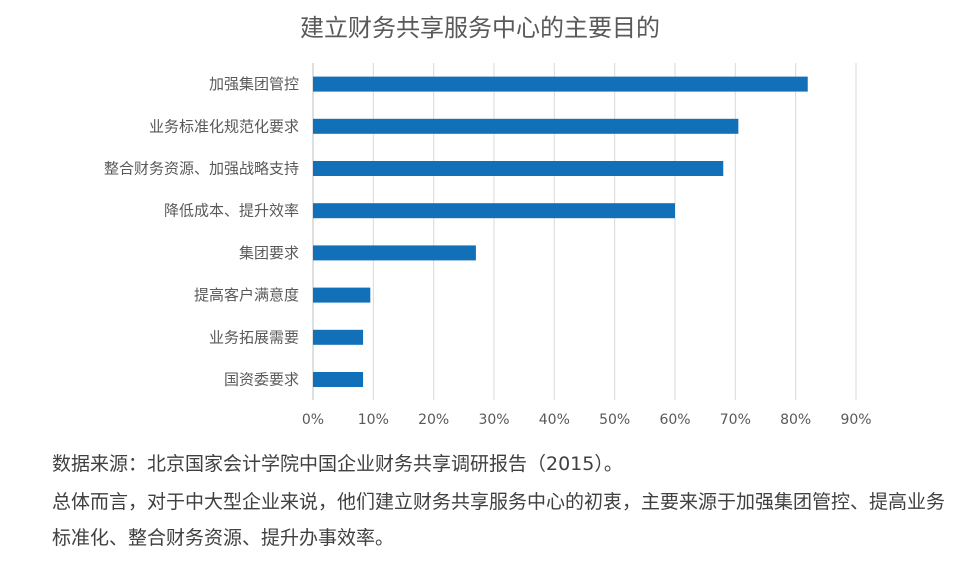 This screenshot has height=576, width=960. Describe the element at coordinates (201, 169) in the screenshot. I see `category-label: 整合财务资源、加强战略支持` at that location.